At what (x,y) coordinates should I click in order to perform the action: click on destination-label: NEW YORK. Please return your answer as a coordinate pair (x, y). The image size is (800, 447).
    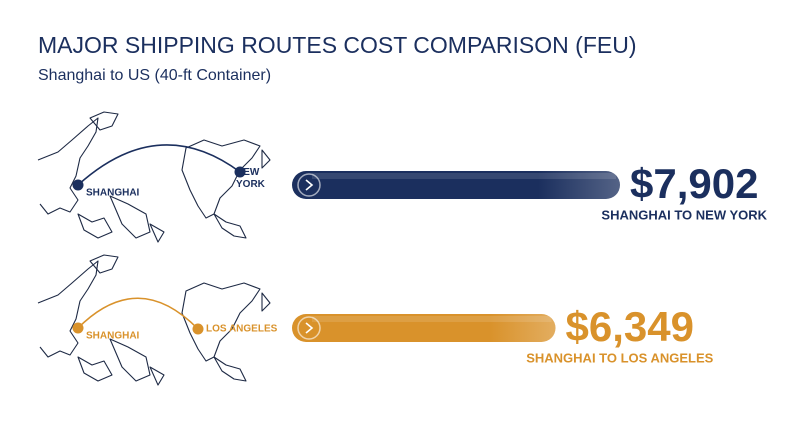
    Looking at the image, I should click on (251, 178).